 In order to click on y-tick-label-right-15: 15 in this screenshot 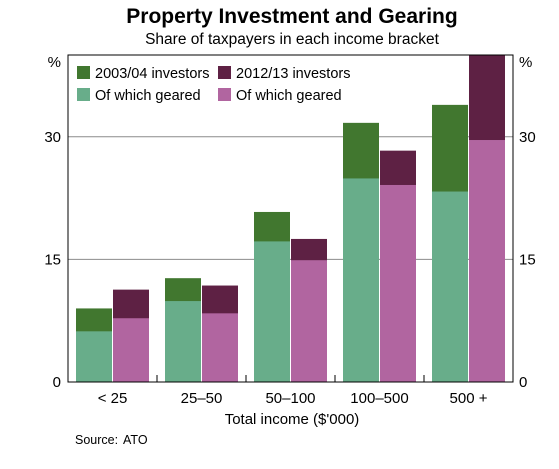, I will do `click(527, 259)`.